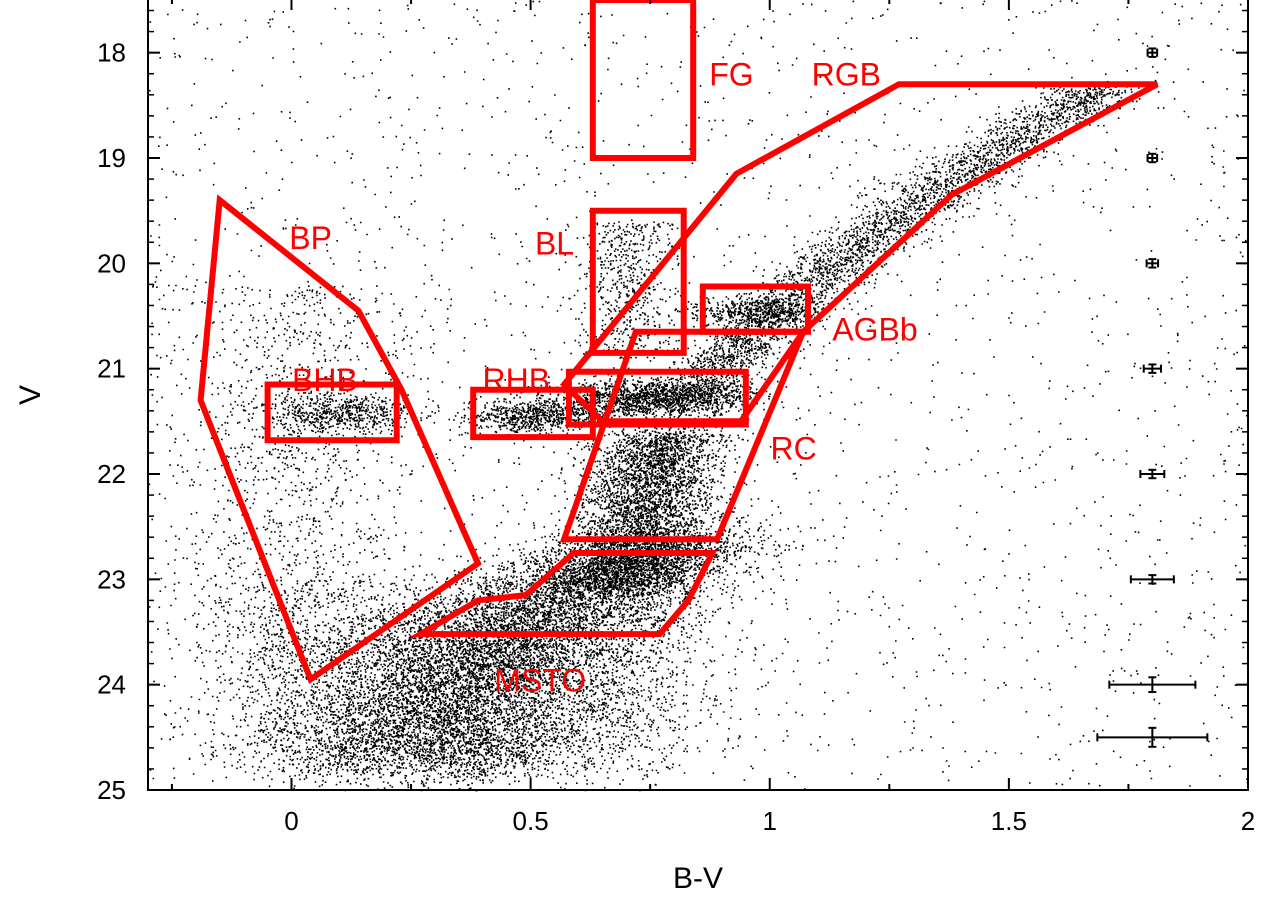 The height and width of the screenshot is (897, 1286). What do you see at coordinates (111, 53) in the screenshot?
I see `y-tick-label: 18` at bounding box center [111, 53].